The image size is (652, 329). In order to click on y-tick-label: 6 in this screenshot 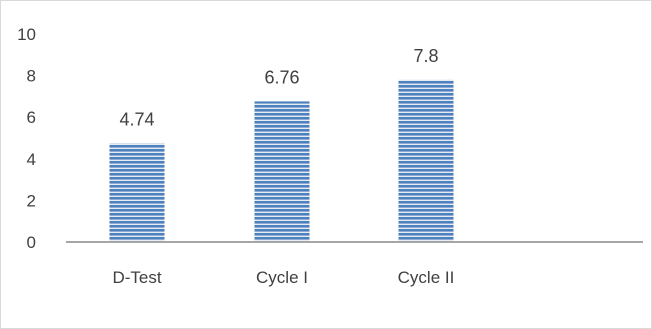, I will do `click(31, 117)`.